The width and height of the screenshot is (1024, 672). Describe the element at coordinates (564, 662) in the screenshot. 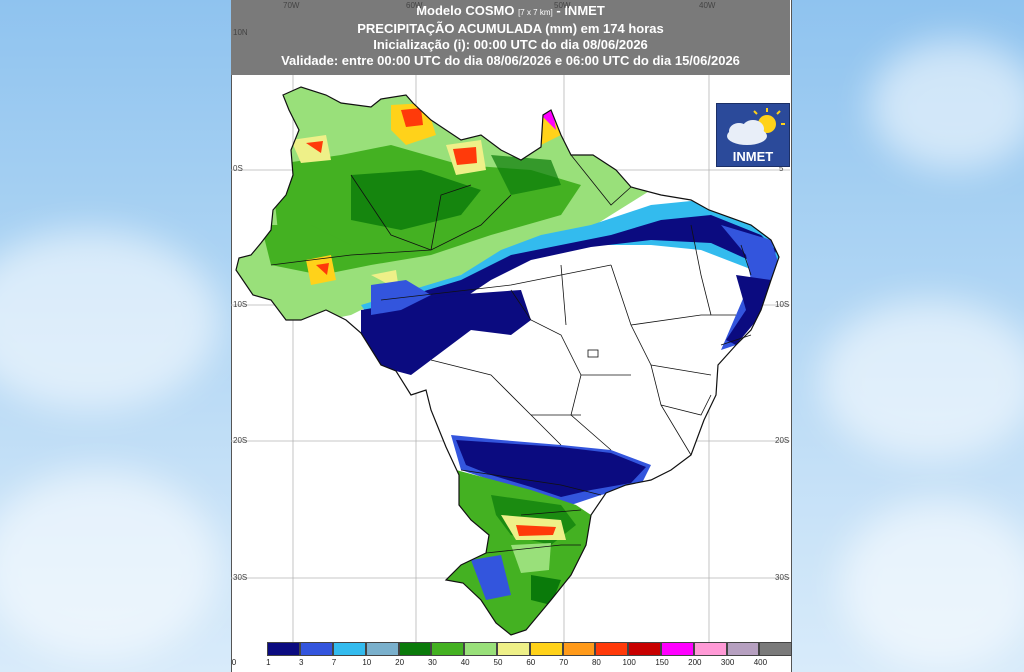

I see `scale-label: 70` at that location.